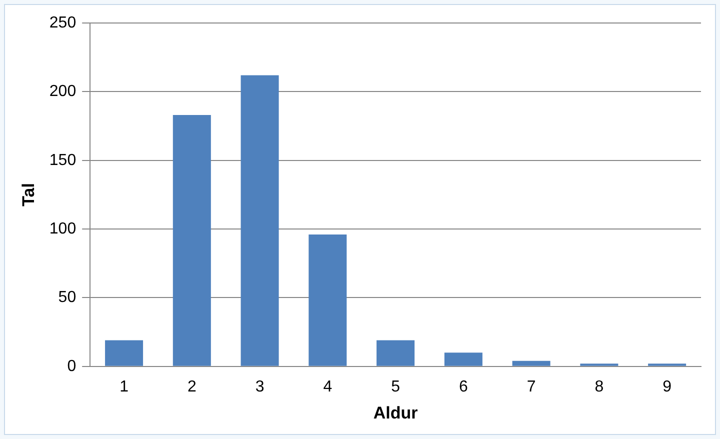  Describe the element at coordinates (62, 229) in the screenshot. I see `y-tick-label: 100` at that location.